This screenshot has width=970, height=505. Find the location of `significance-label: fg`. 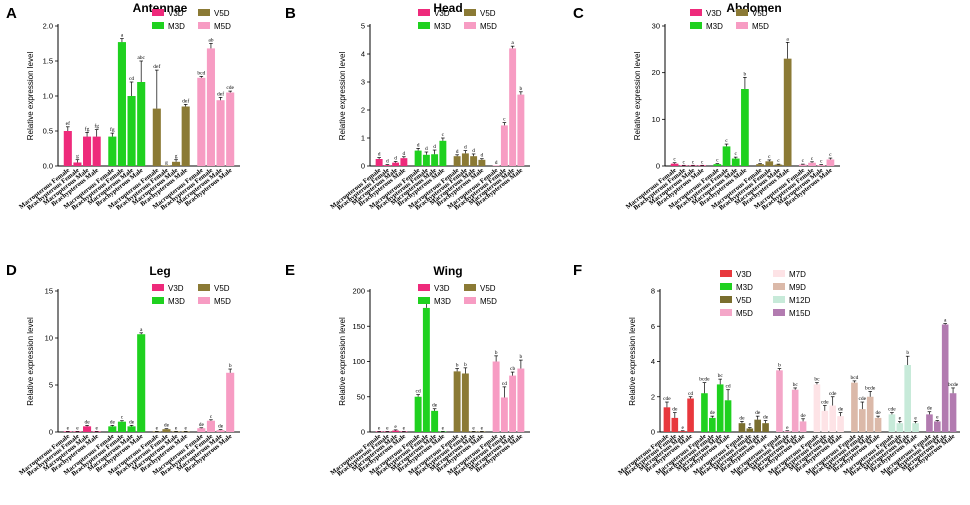

significance-label: fg is located at coordinates (112, 129).